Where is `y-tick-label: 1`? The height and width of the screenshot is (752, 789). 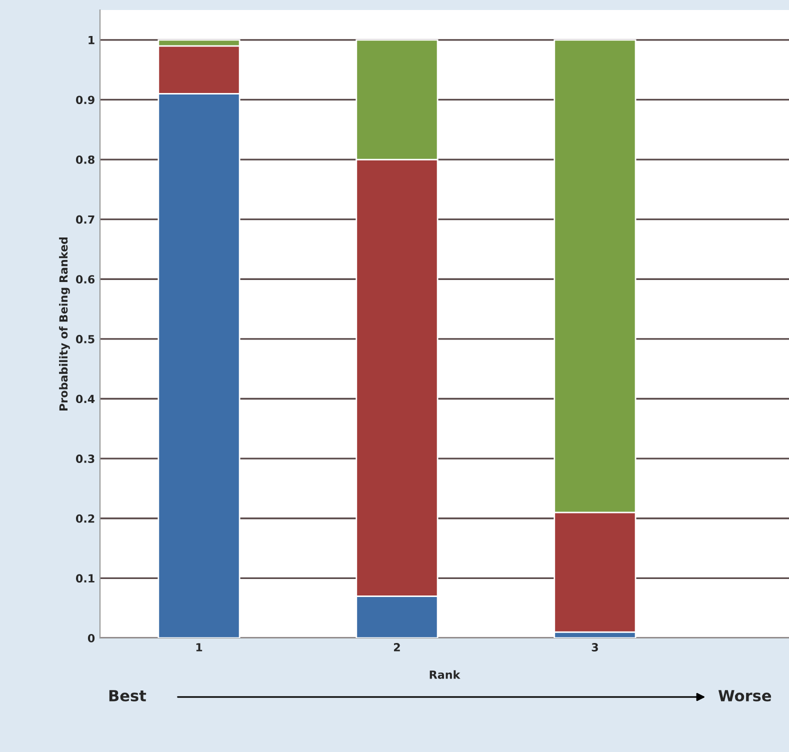 y-tick-label: 1 is located at coordinates (91, 40).